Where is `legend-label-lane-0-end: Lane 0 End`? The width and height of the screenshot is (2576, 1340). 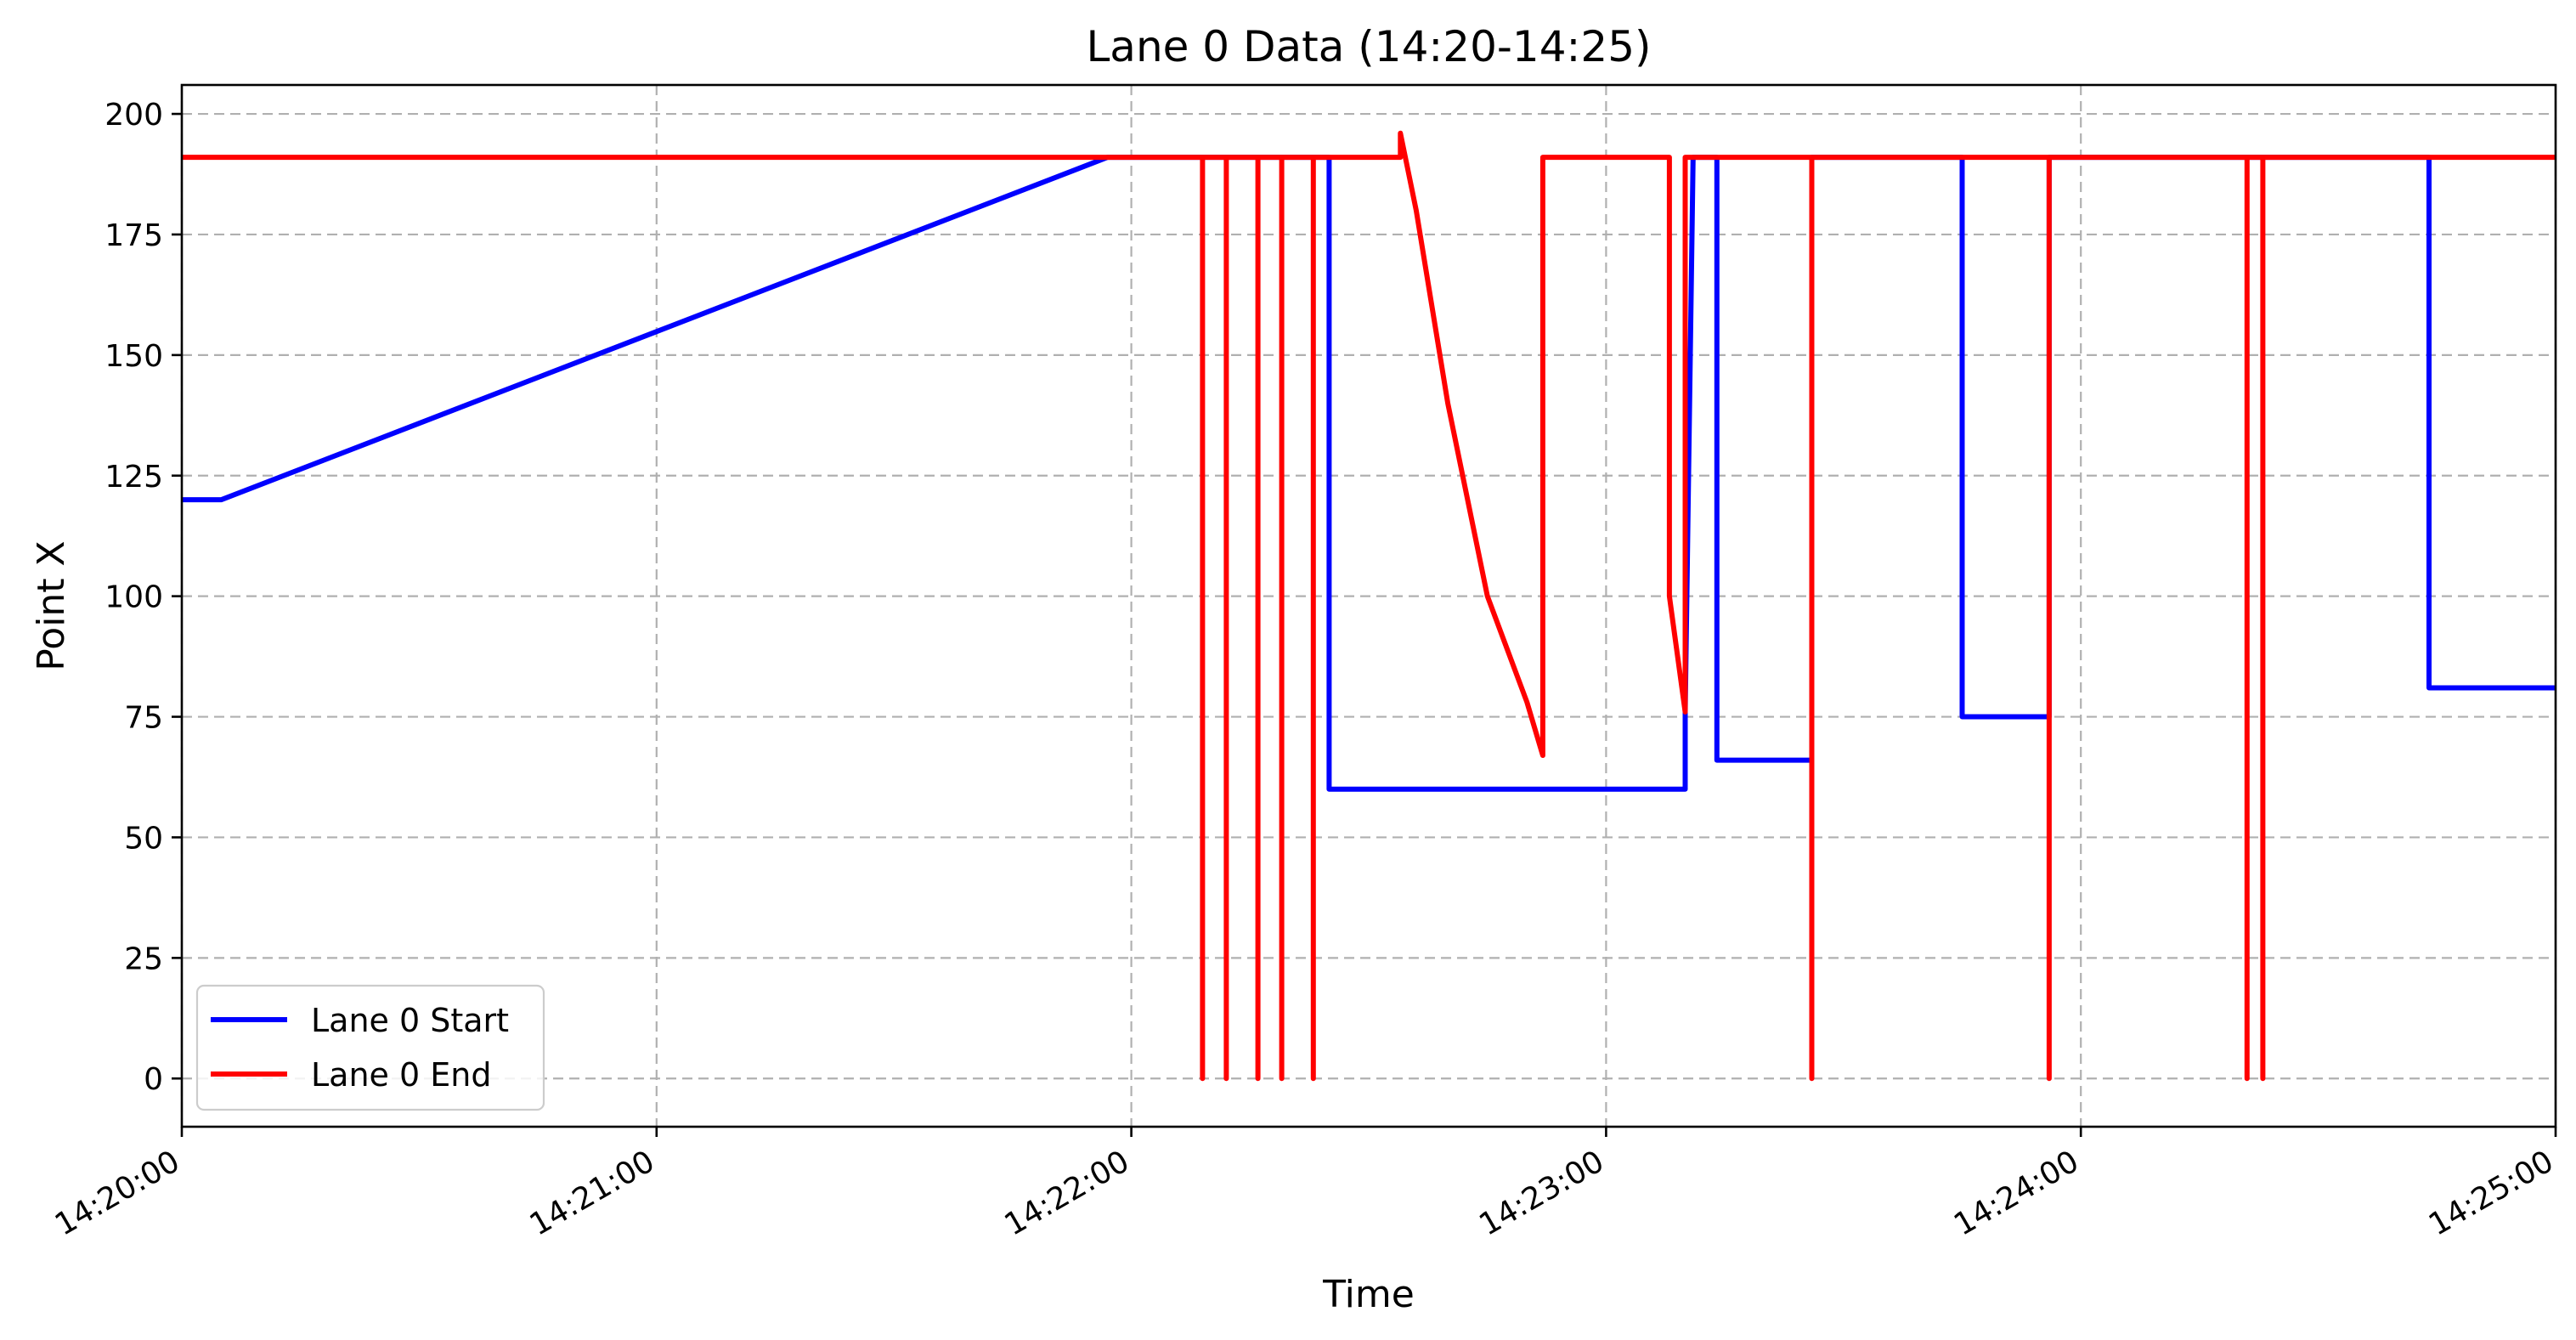
legend-label-lane-0-end: Lane 0 End is located at coordinates (401, 1075).